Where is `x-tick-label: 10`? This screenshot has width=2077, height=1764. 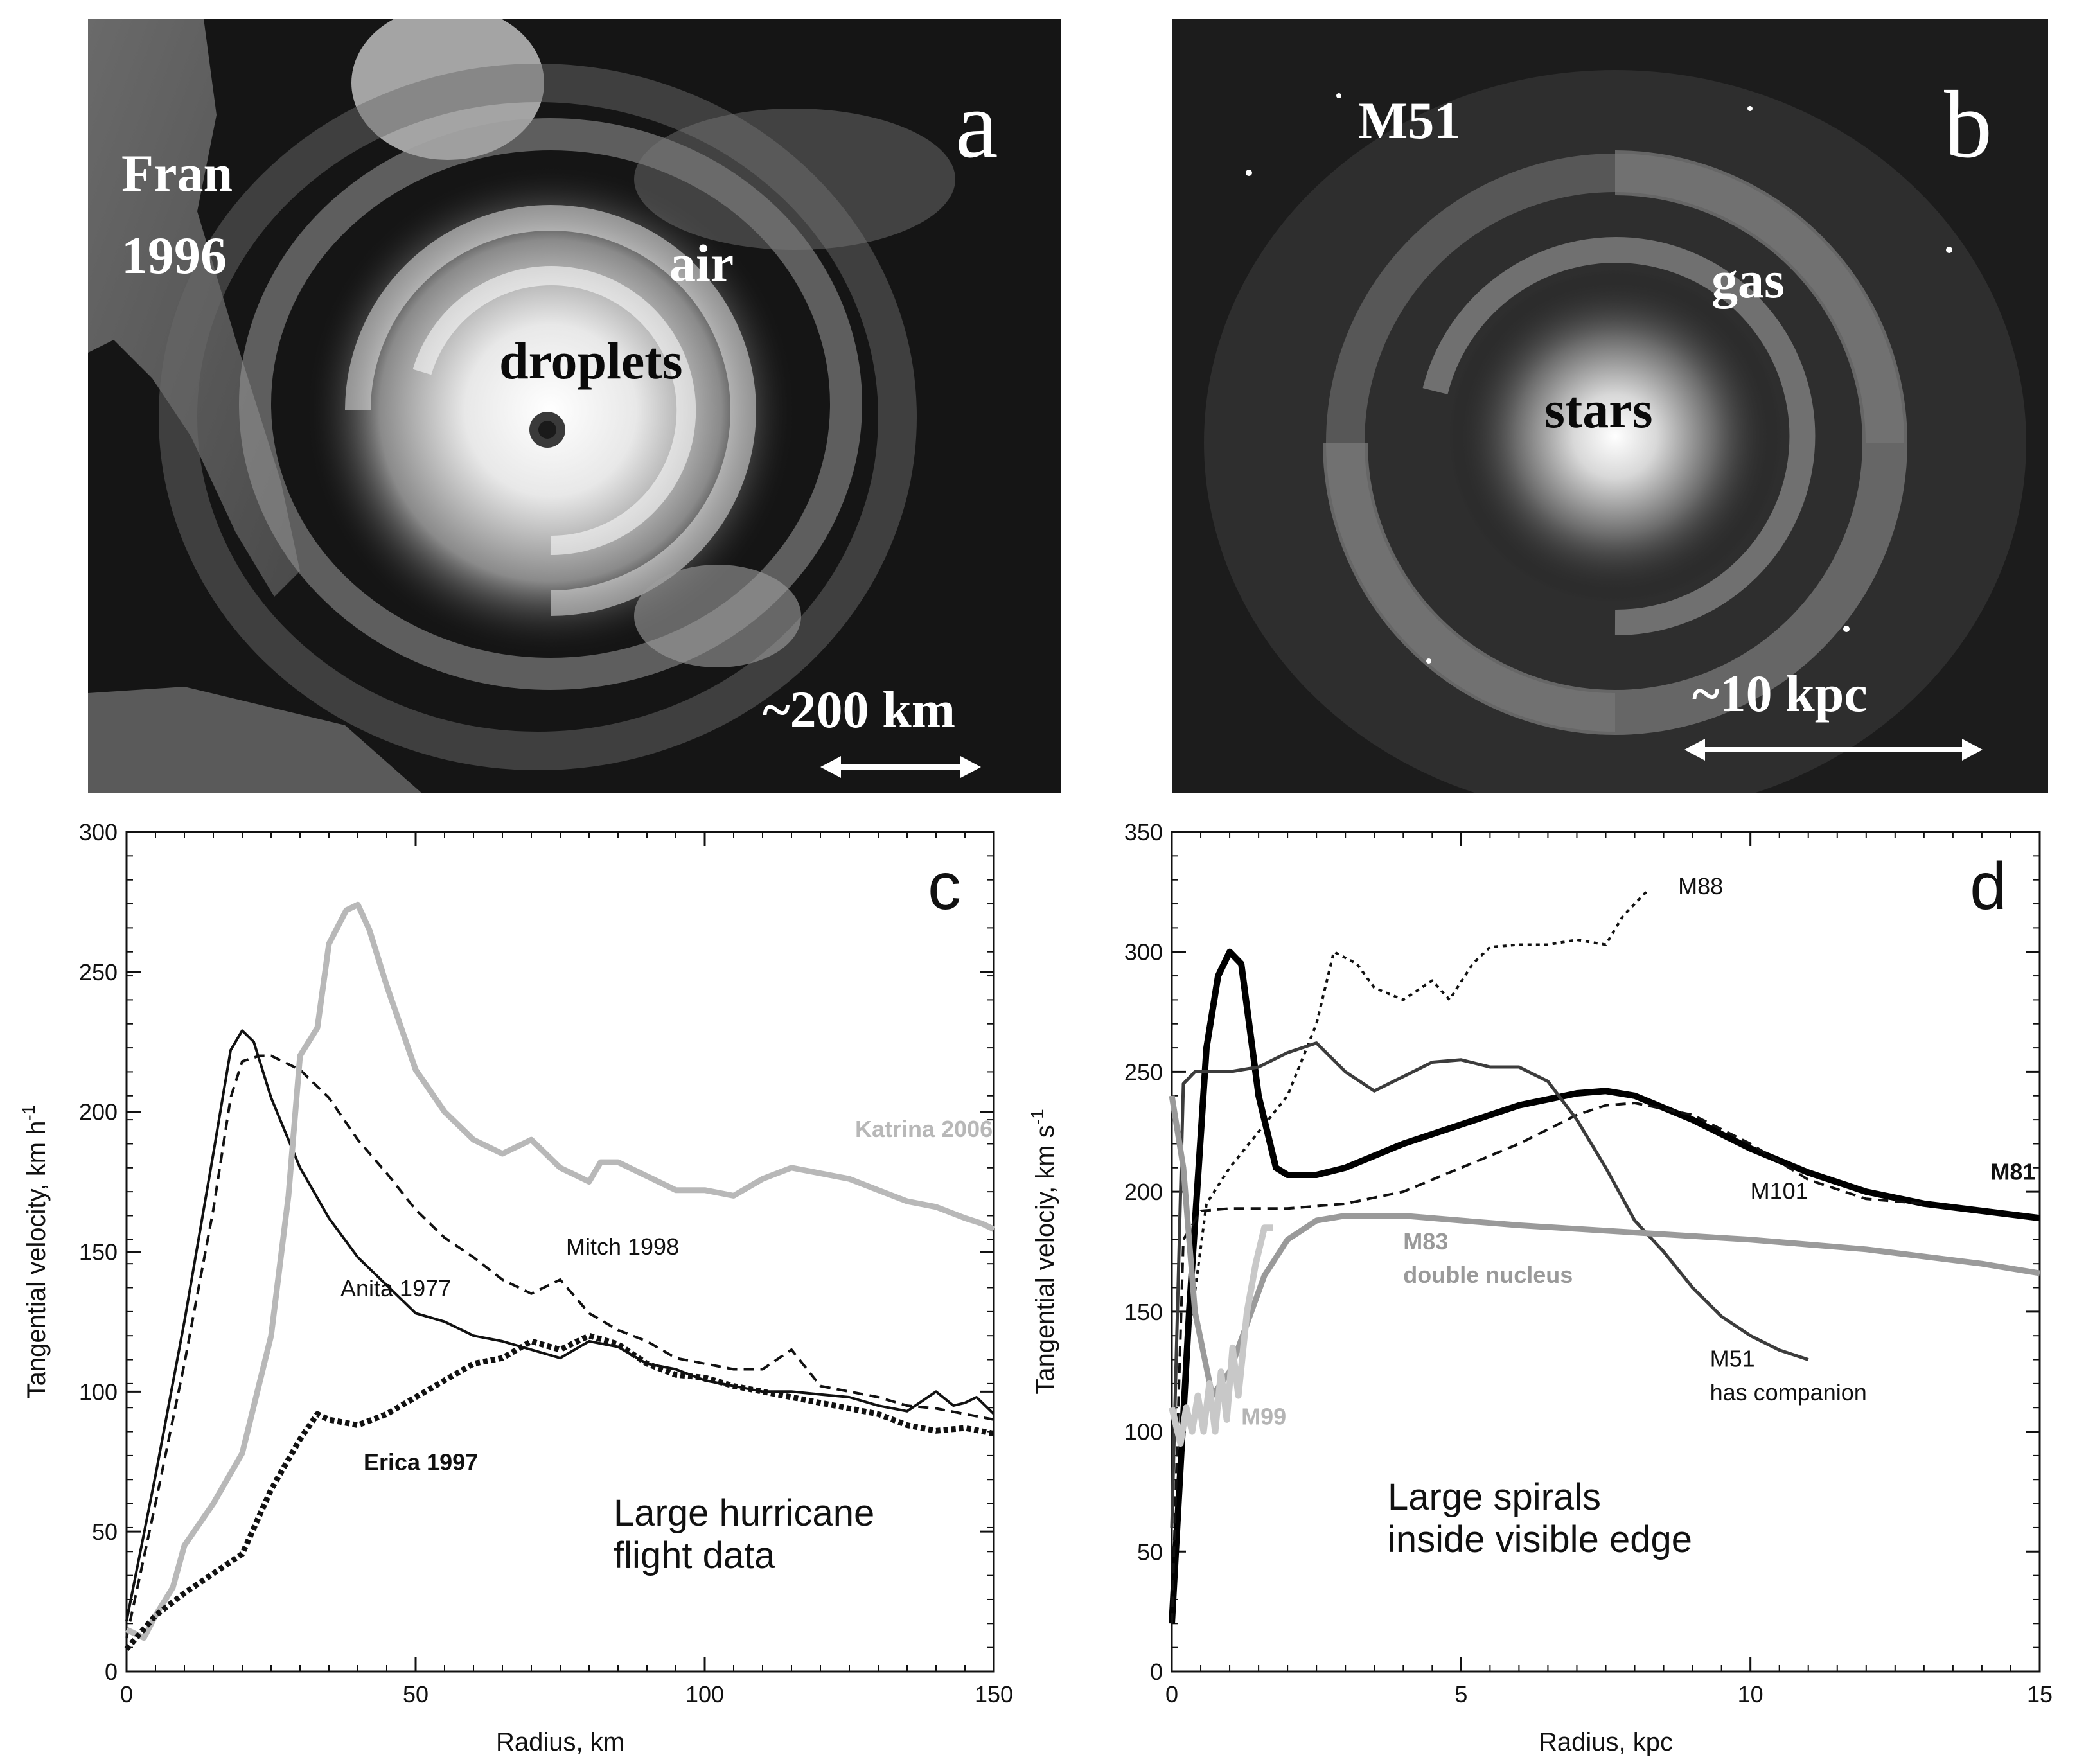 x-tick-label: 10 is located at coordinates (1750, 1694).